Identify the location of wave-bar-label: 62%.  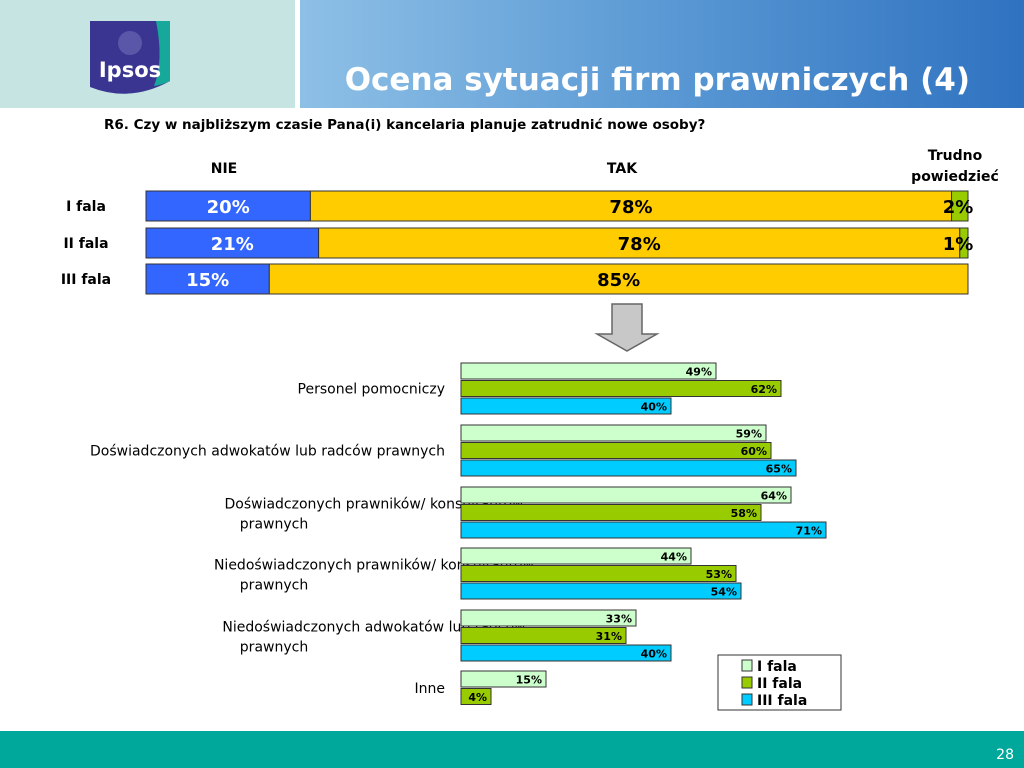
(764, 389).